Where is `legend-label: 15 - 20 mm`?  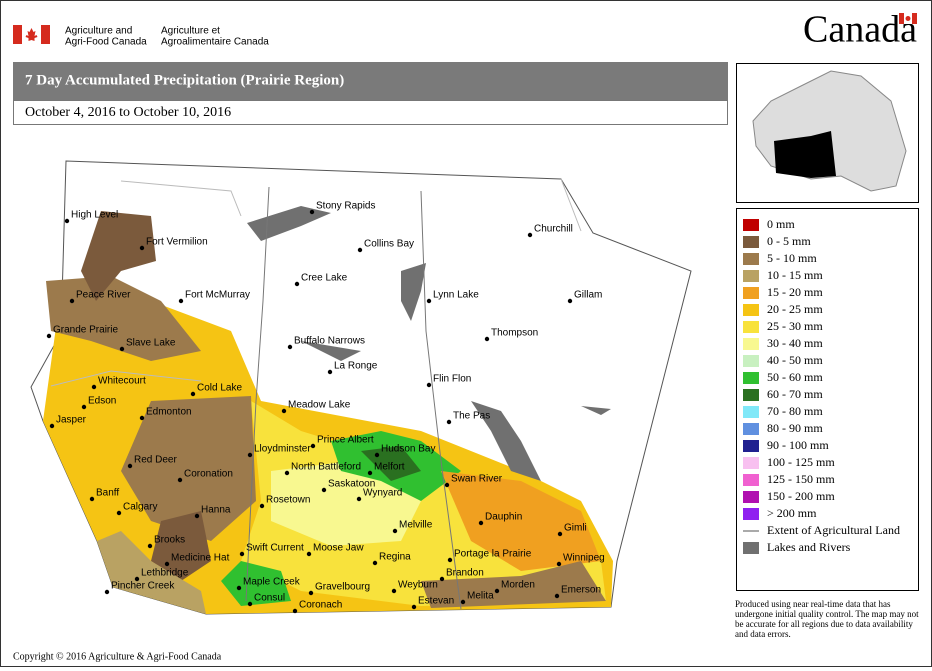 legend-label: 15 - 20 mm is located at coordinates (795, 292).